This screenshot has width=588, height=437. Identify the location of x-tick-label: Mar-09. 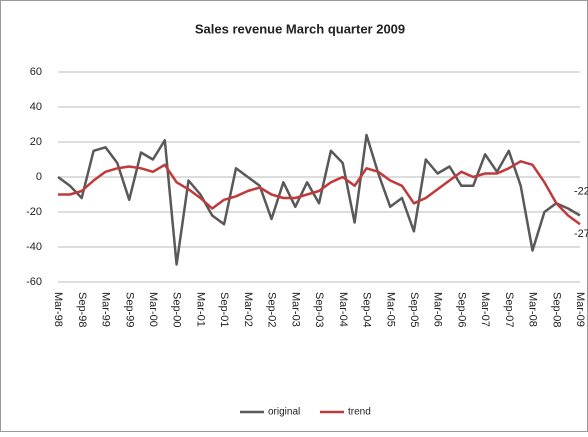
(580, 309).